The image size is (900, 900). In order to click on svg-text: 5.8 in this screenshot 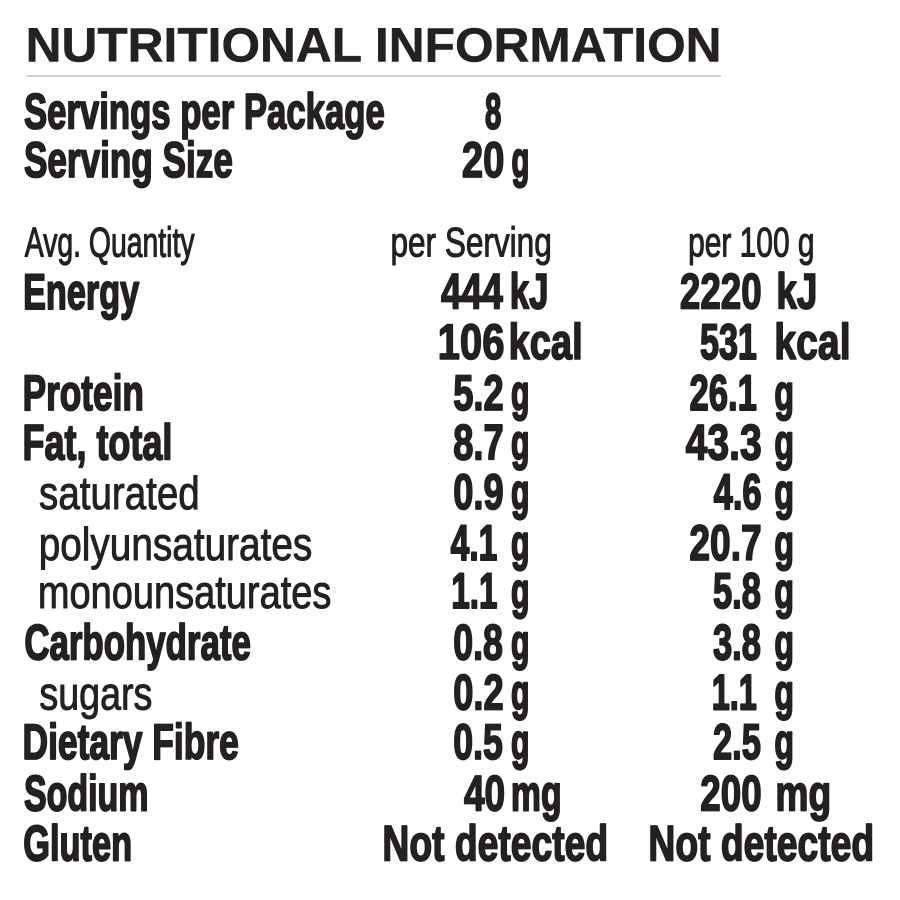, I will do `click(737, 592)`.